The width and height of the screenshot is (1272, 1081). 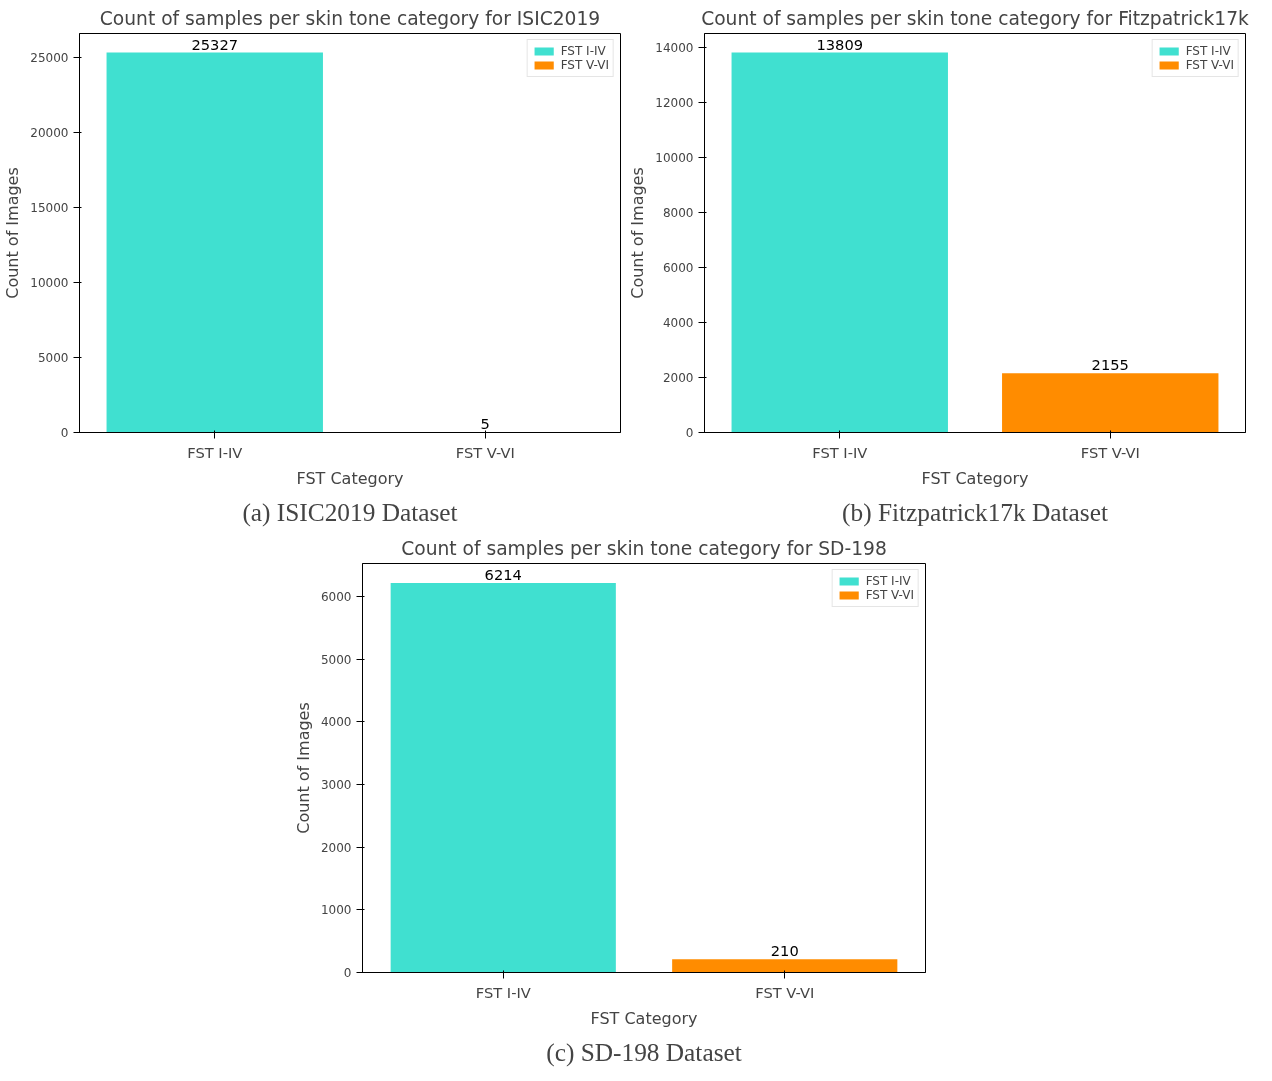 I want to click on y-tick-label: 3000, so click(x=336, y=784).